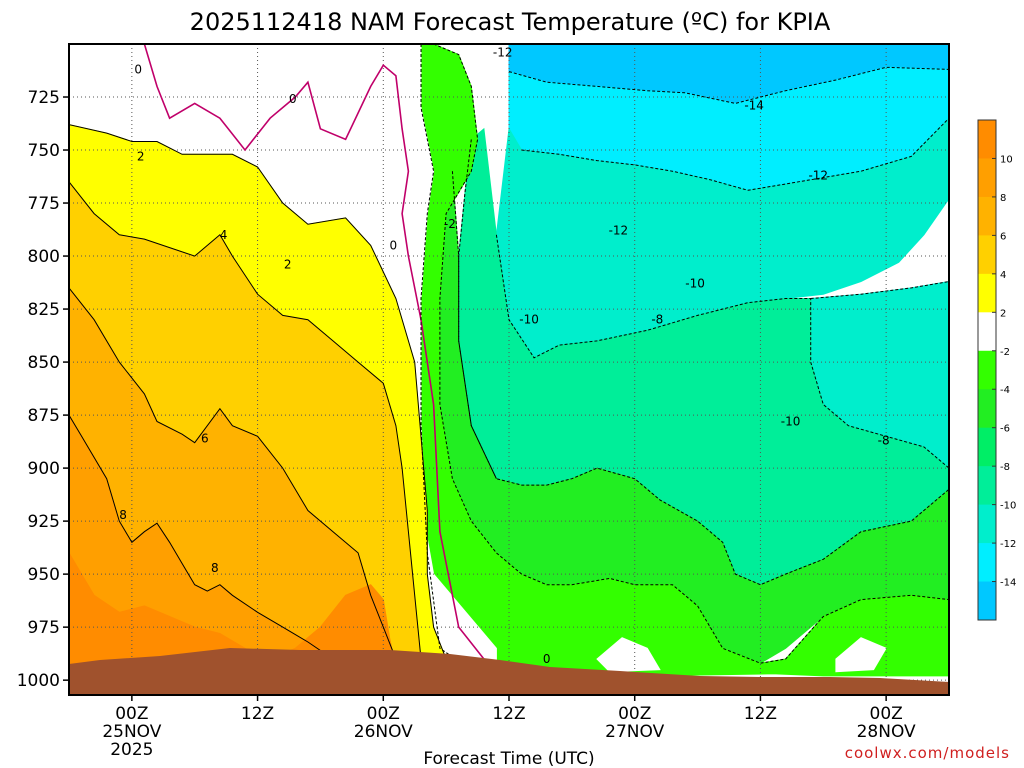 This screenshot has height=768, width=1024. Describe the element at coordinates (1003, 313) in the screenshot. I see `colorbar-label: 2` at that location.